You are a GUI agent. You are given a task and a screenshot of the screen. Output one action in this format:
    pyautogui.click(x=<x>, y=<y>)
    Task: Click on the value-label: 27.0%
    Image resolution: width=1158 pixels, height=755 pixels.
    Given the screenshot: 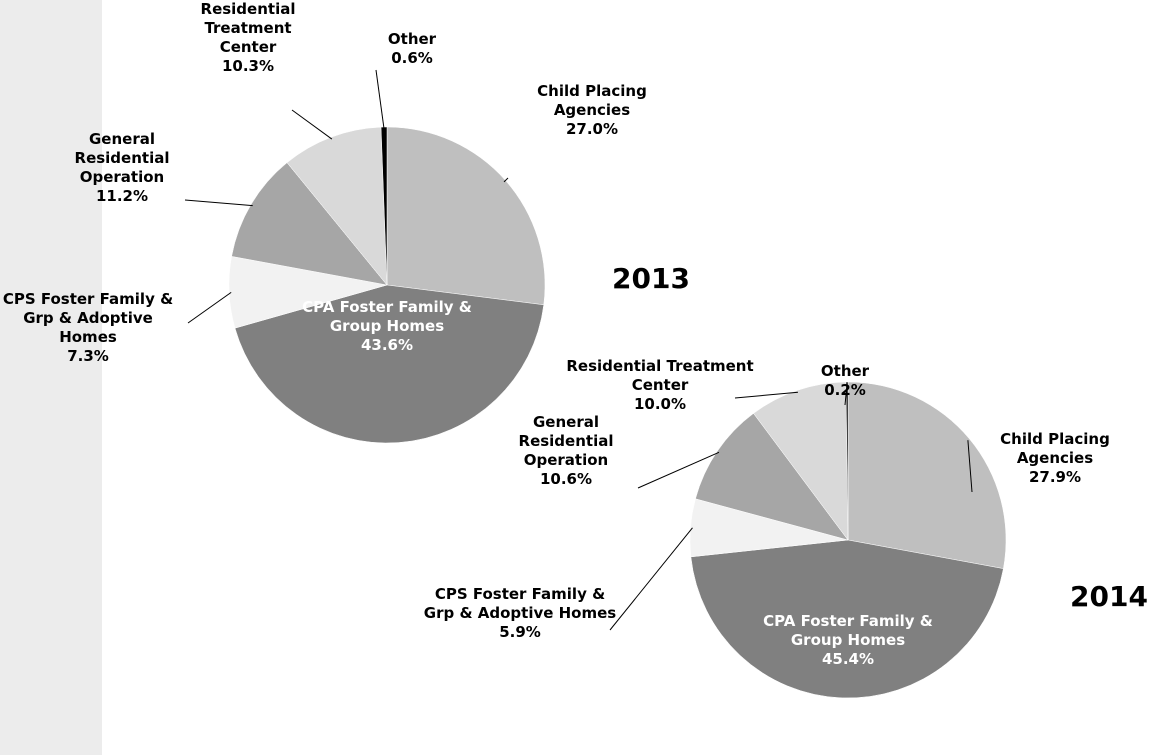 What is the action you would take?
    pyautogui.click(x=592, y=129)
    